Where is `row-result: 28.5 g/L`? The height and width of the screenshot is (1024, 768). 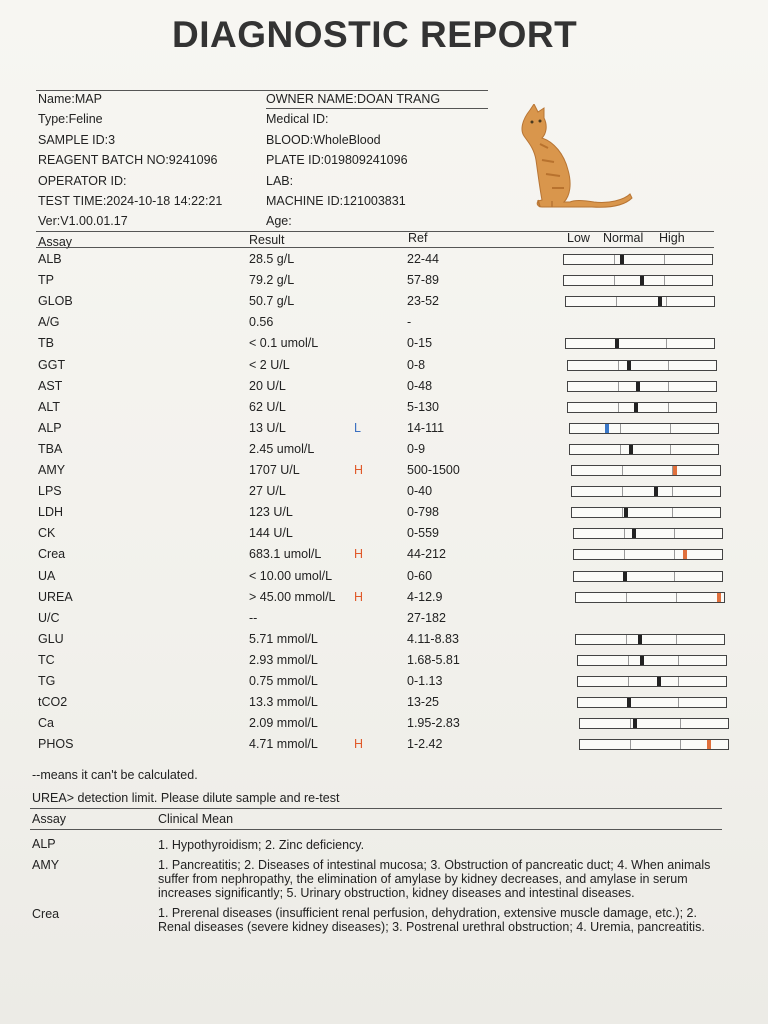
row-result: 28.5 g/L is located at coordinates (272, 259).